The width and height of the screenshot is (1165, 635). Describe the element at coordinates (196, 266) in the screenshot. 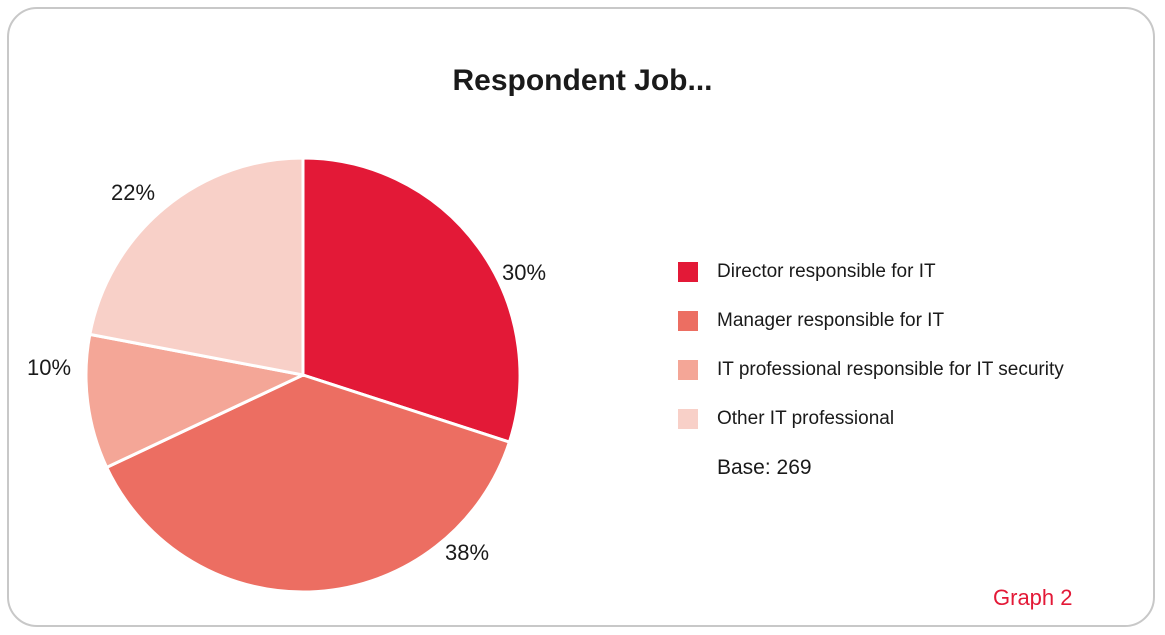

I see `pie-slice-other` at that location.